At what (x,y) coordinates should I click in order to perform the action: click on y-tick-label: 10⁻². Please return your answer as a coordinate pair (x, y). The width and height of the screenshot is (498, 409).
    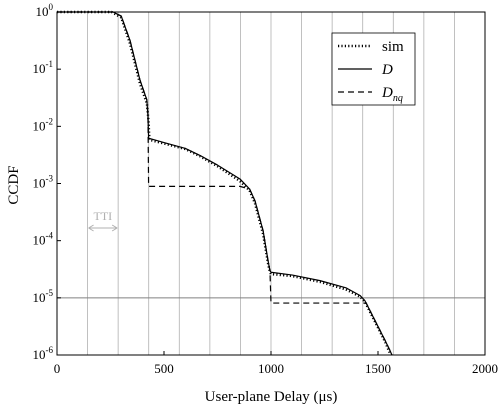
    Looking at the image, I should click on (43, 124).